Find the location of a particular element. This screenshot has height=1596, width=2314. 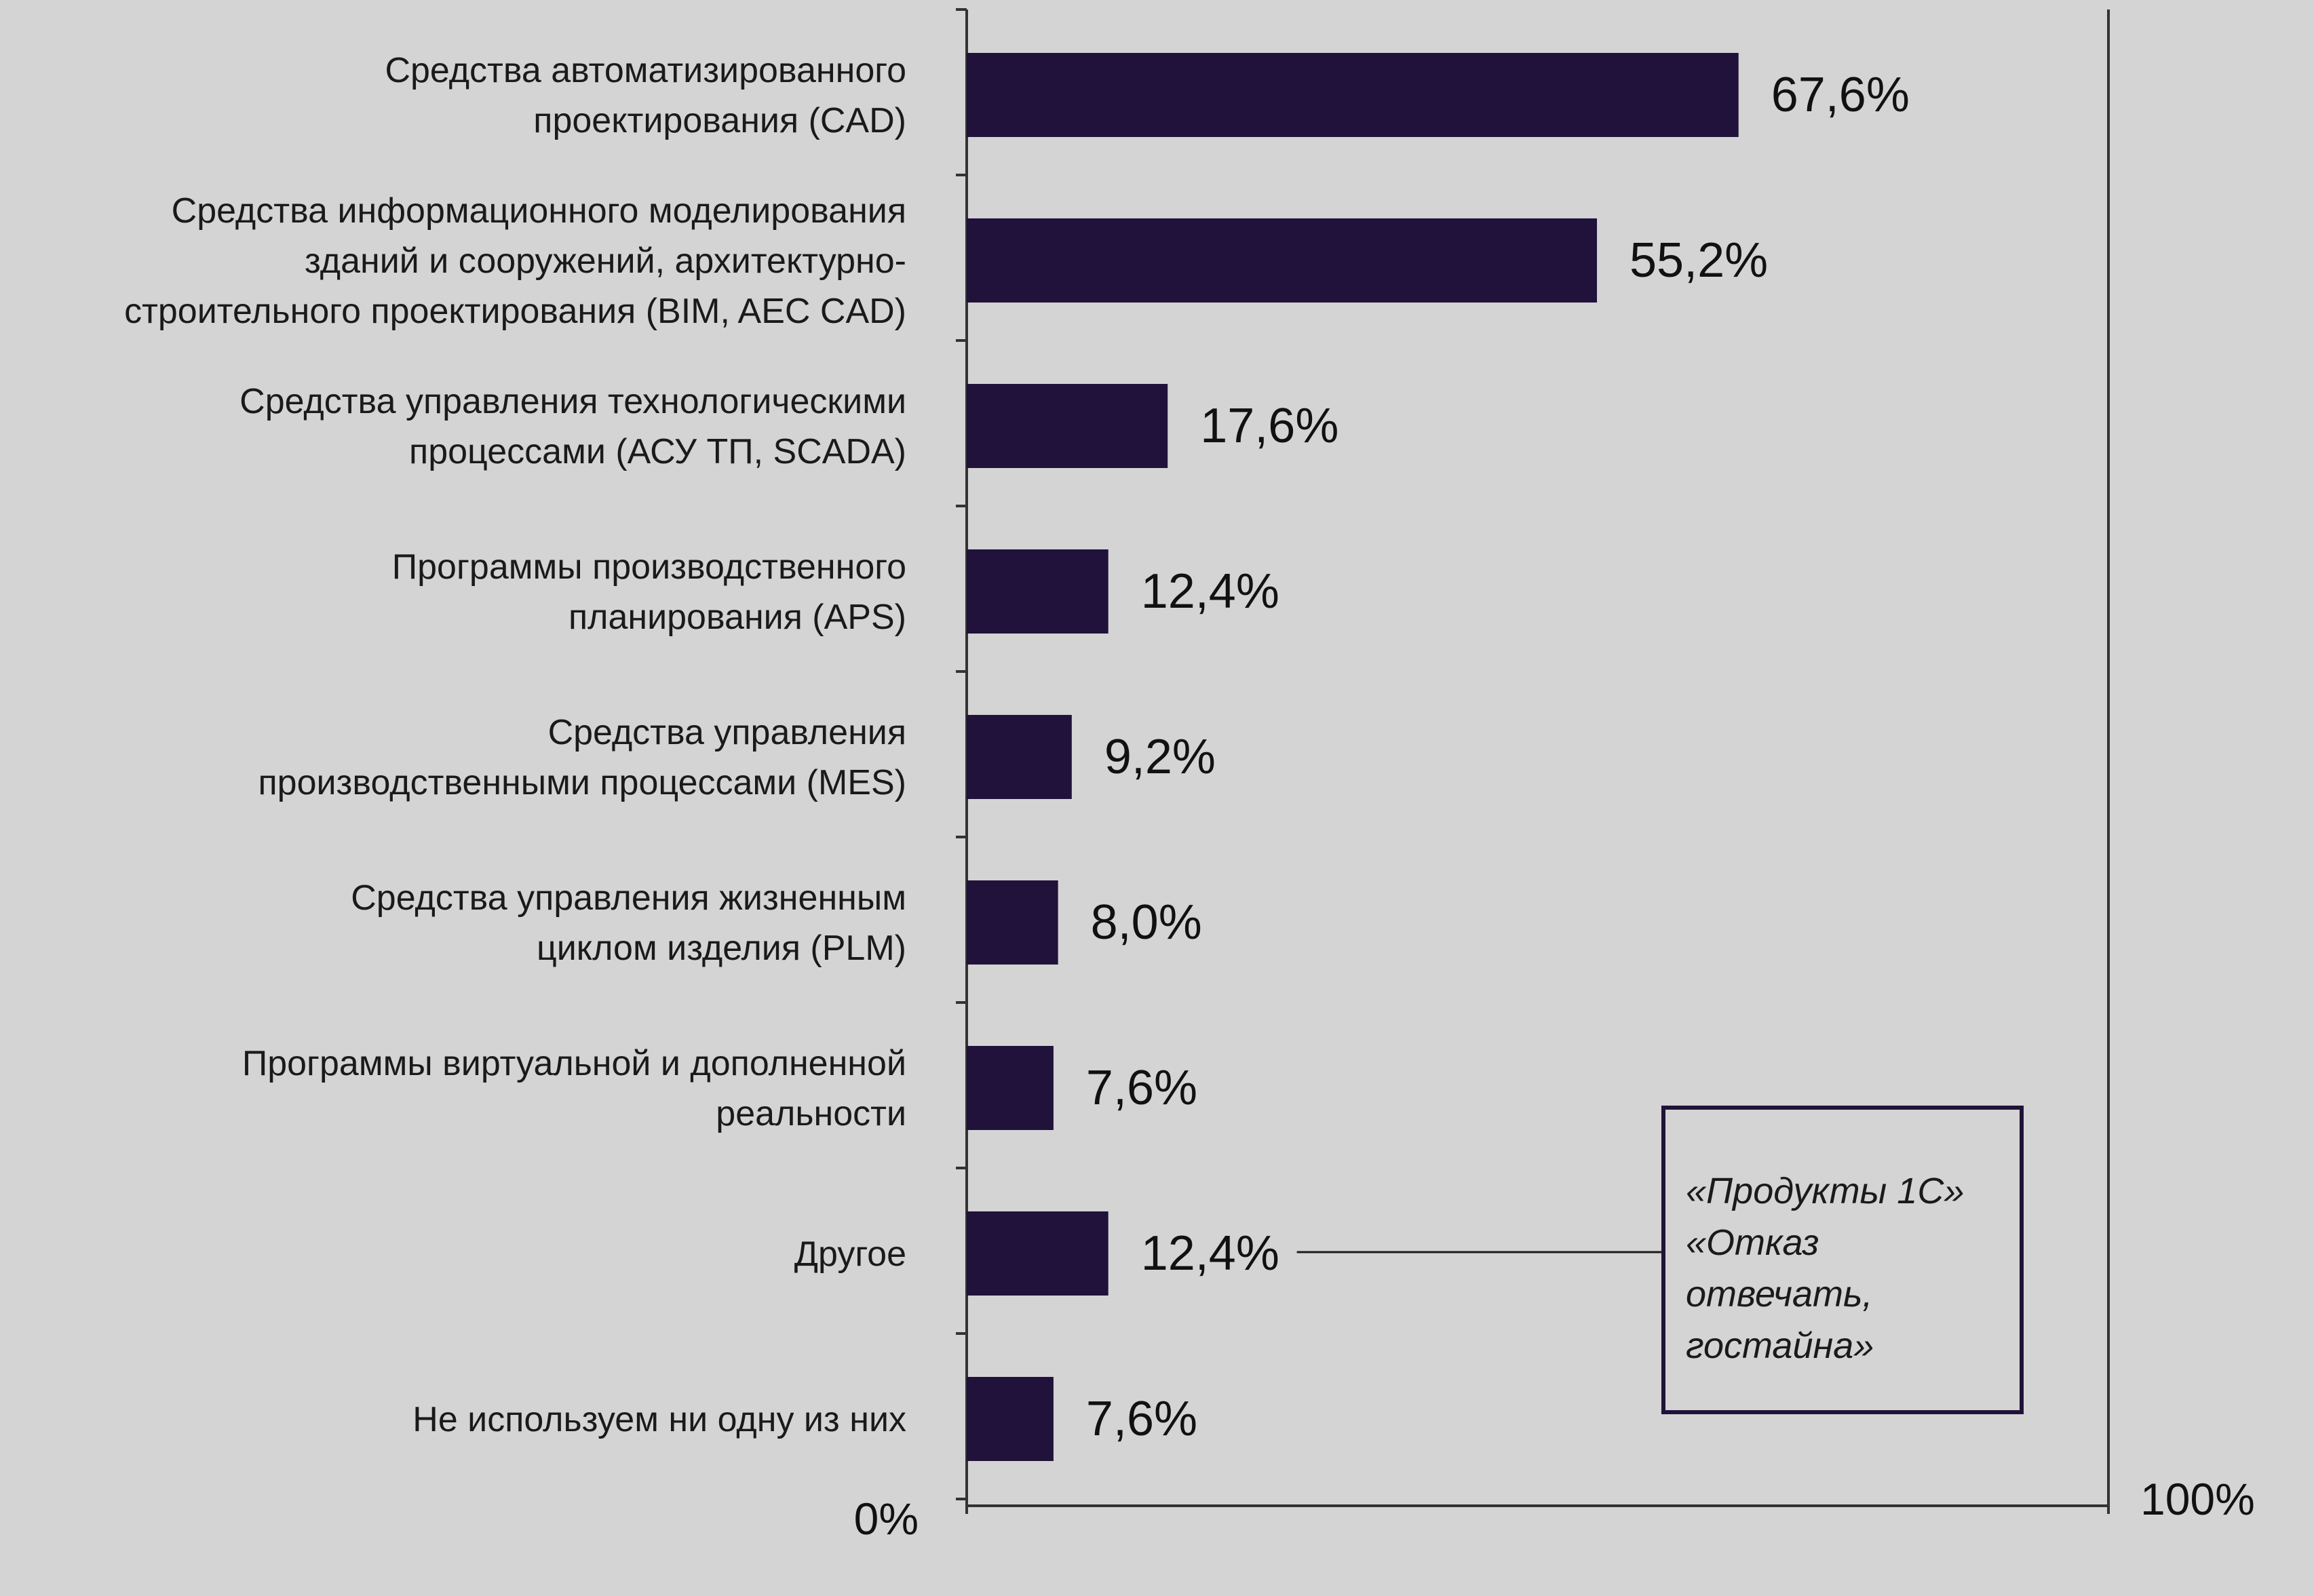

category-label: Другое is located at coordinates (850, 1254).